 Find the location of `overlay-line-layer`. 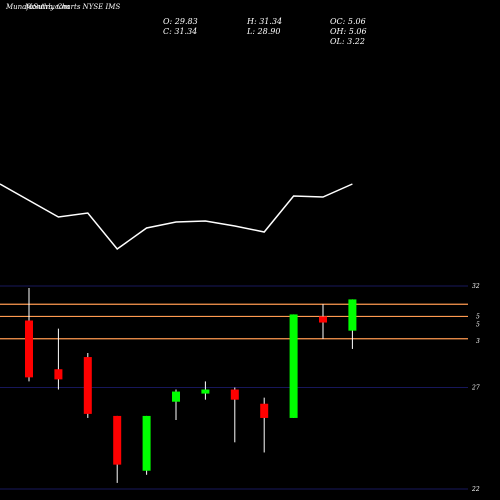

overlay-line-layer is located at coordinates (176, 217).